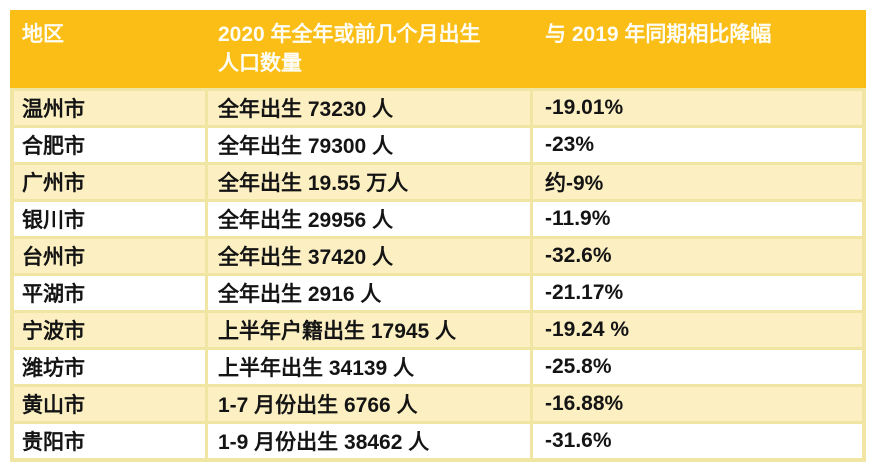 This screenshot has width=873, height=467. I want to click on table-row: 宁波市 上半年户籍出生 17945 人 -19.24 %, so click(438, 330).